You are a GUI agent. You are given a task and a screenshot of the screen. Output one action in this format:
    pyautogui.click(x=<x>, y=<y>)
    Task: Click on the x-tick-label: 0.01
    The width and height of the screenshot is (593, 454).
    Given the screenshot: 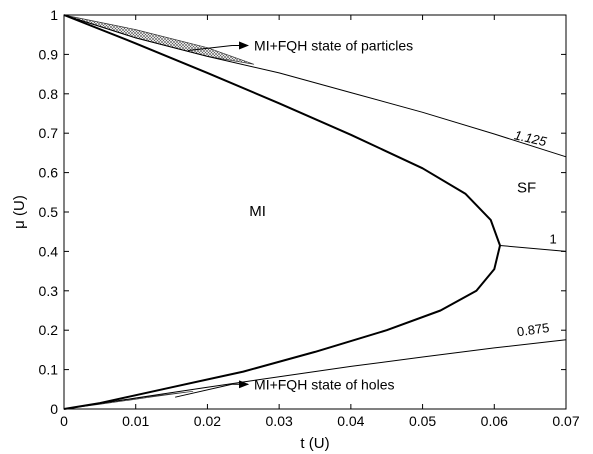 What is the action you would take?
    pyautogui.click(x=135, y=421)
    